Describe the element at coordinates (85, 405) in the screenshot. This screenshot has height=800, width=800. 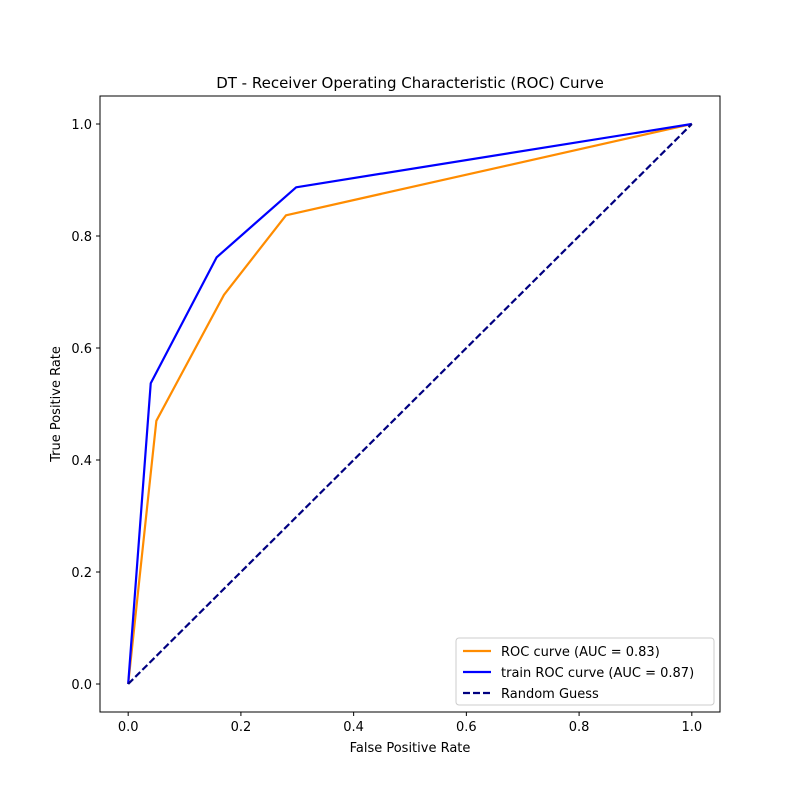
I see `y-axis-ticks: 0.0 0.2 0.4 0.6 0.8 1.0` at that location.